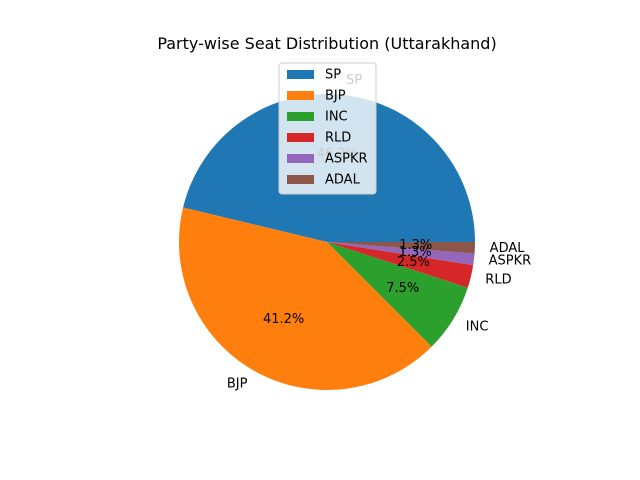  I want to click on pie-slice-rld, so click(400, 265).